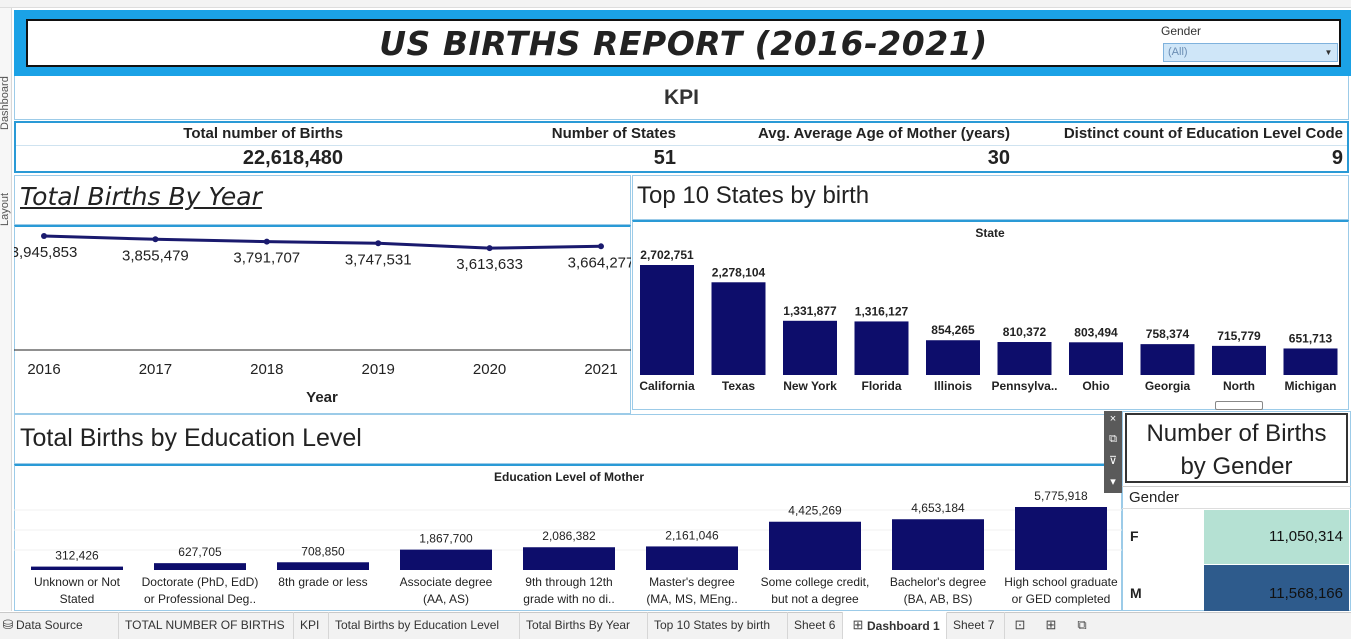 This screenshot has height=639, width=1351. Describe the element at coordinates (44, 235) in the screenshot. I see `year-point-2016` at that location.